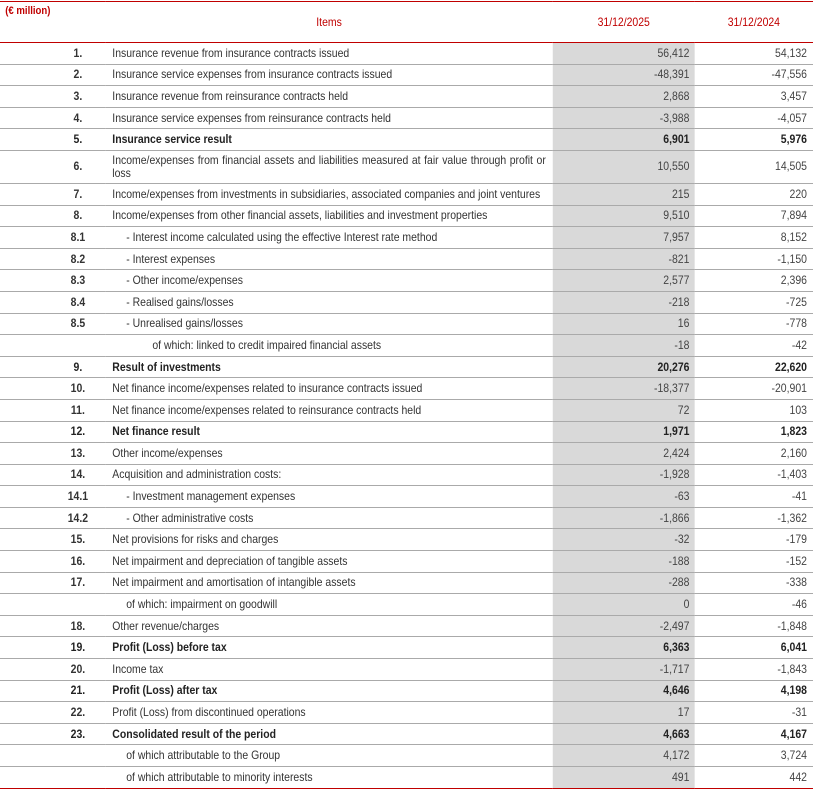 The image size is (813, 802). Describe the element at coordinates (793, 452) in the screenshot. I see `value-2024: 2,160` at that location.